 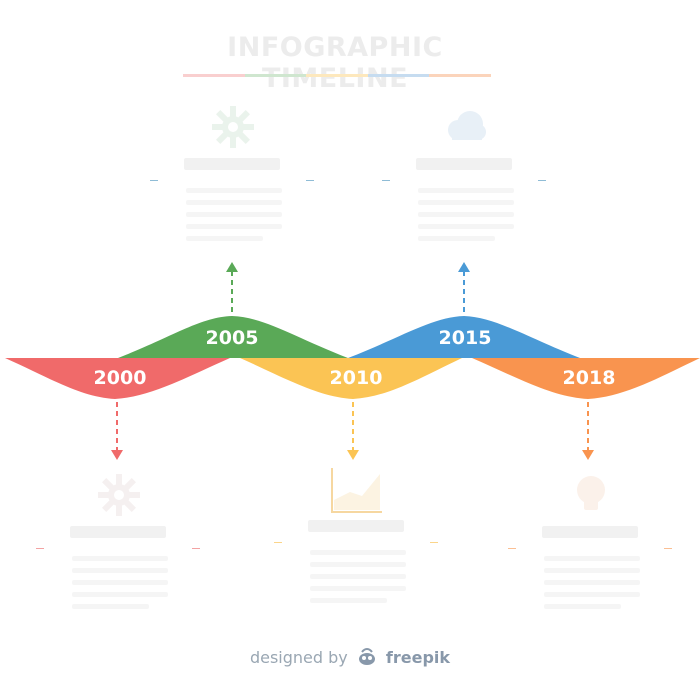 What do you see at coordinates (232, 267) in the screenshot?
I see `arrow-up-2005` at bounding box center [232, 267].